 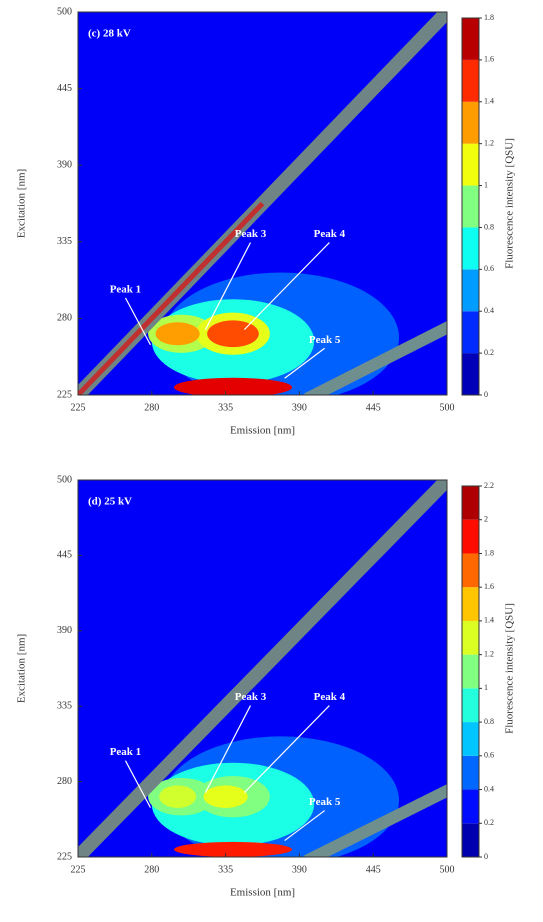 I want to click on colorbar-tick-label: 2, so click(x=486, y=519).